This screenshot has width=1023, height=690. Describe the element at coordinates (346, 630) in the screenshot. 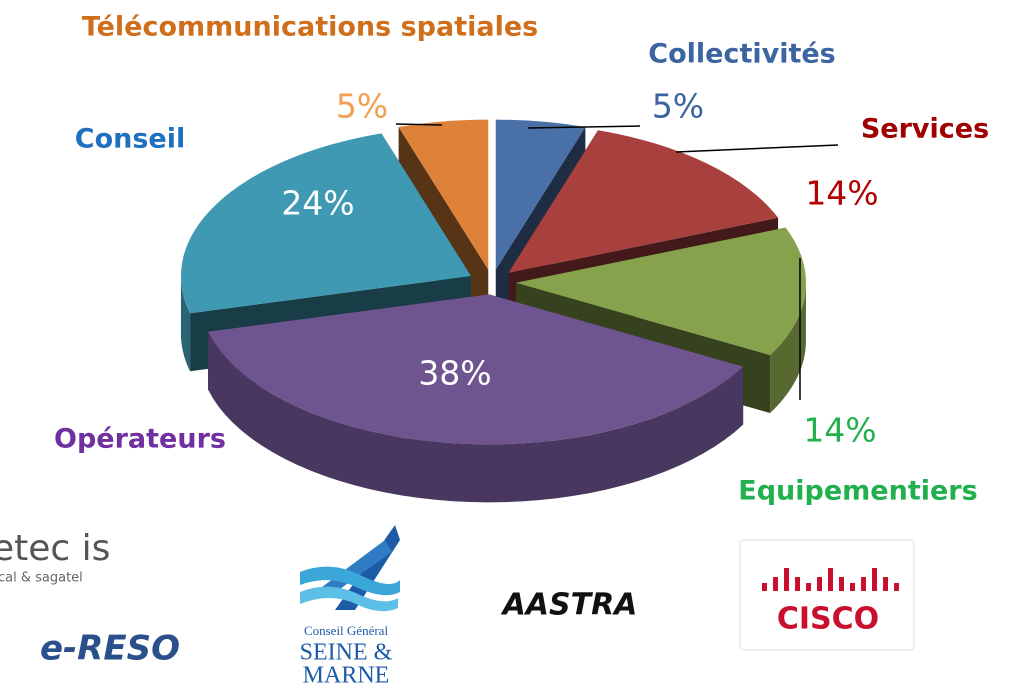

I see `logo-cg-line1: Conseil Général` at that location.